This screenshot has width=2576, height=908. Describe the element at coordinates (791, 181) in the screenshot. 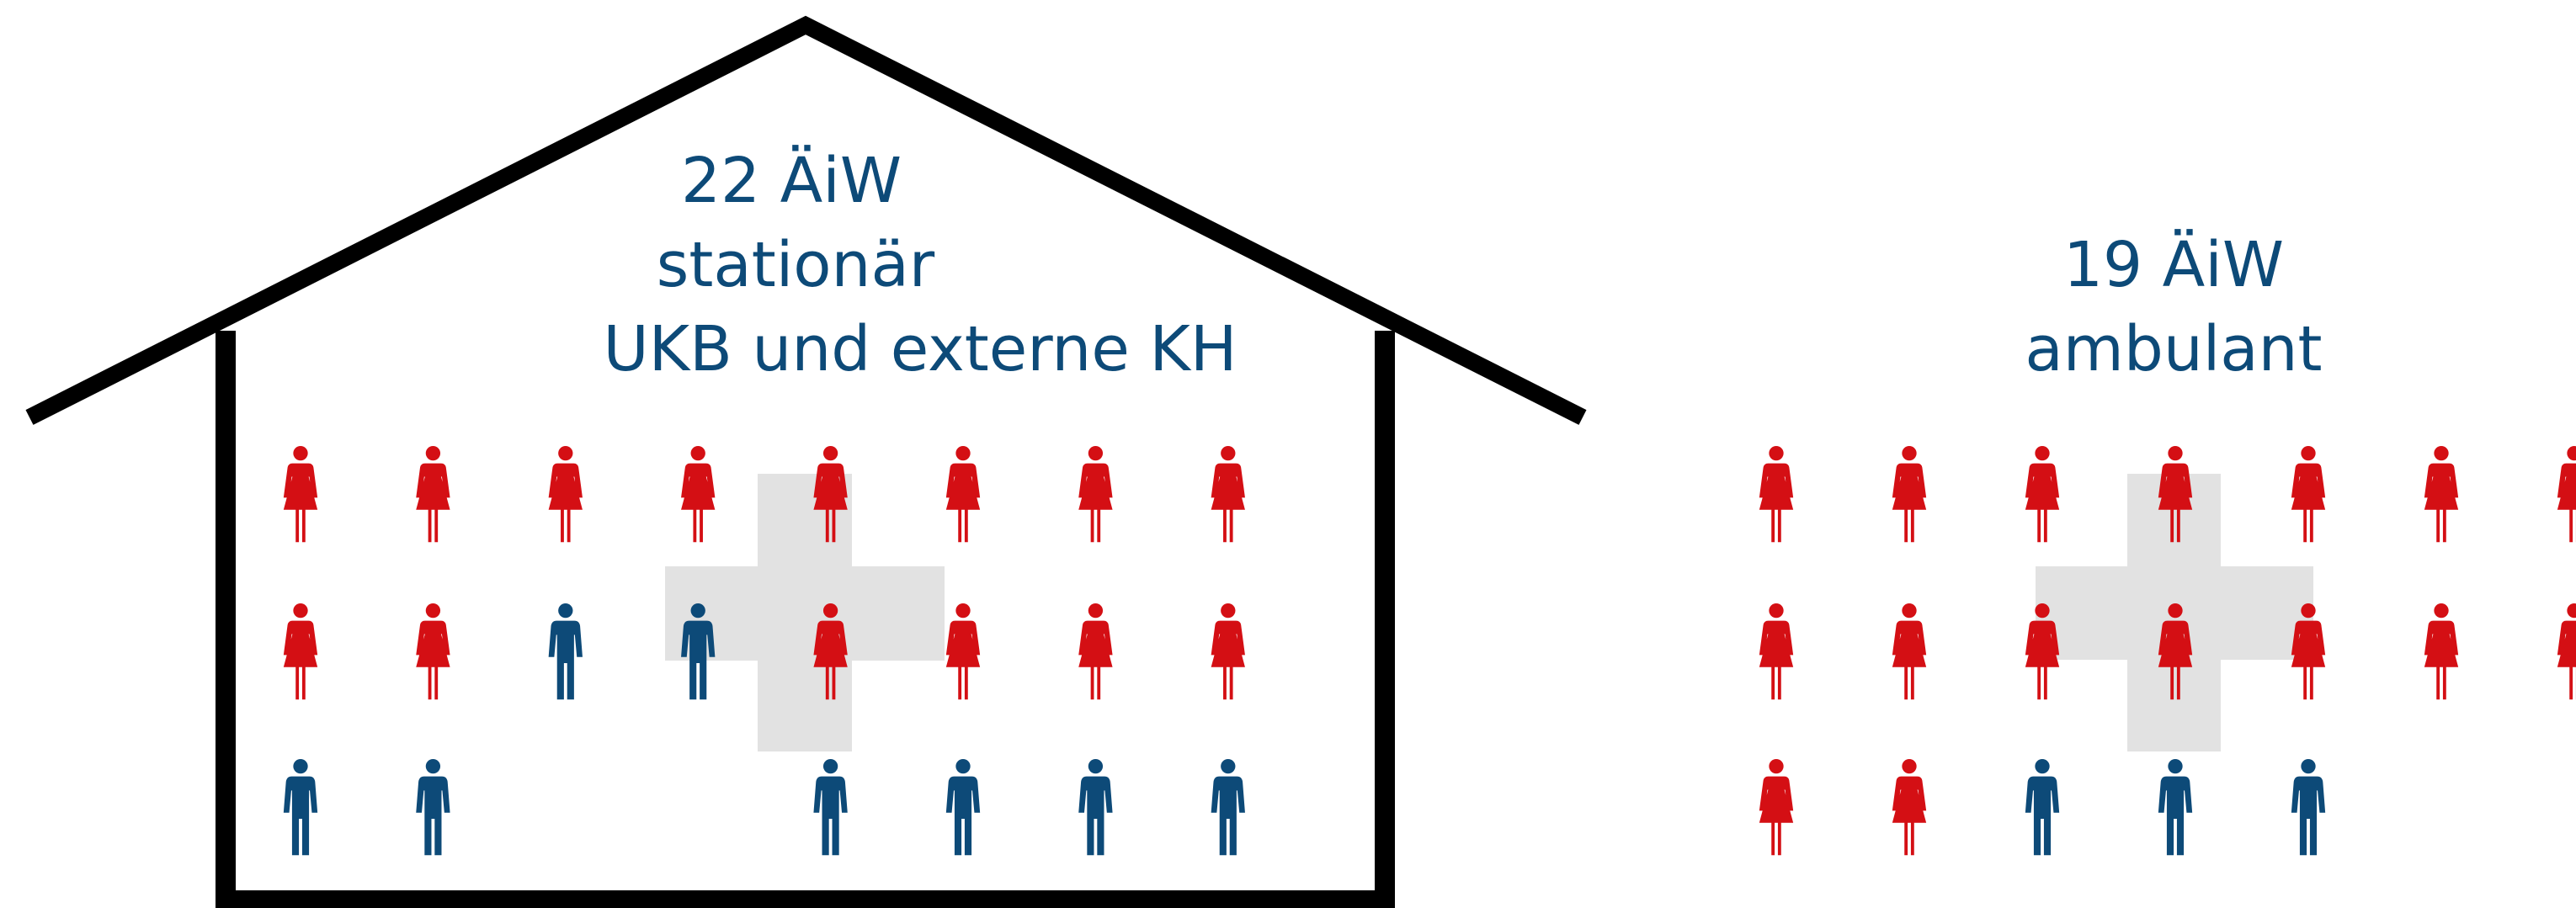

I see `stationaer-count-label: 22 ÄiW` at that location.